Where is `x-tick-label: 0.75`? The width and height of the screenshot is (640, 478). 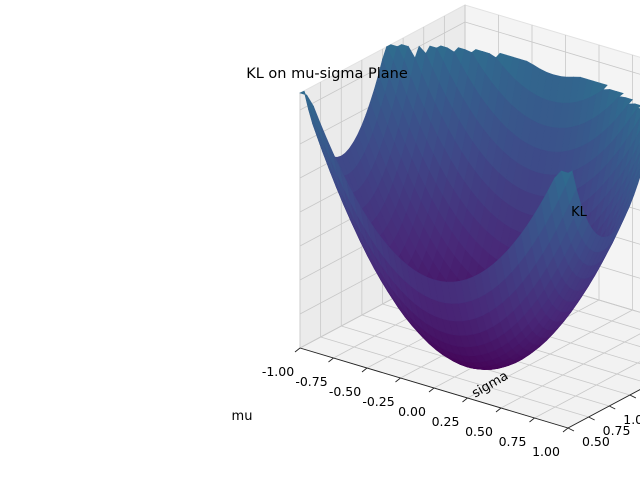
x-tick-label: 0.75 is located at coordinates (513, 441).